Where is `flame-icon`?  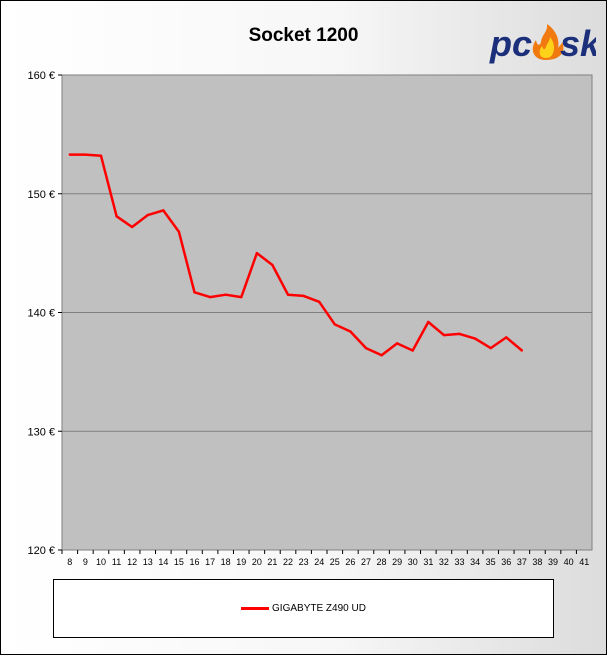 flame-icon is located at coordinates (548, 42).